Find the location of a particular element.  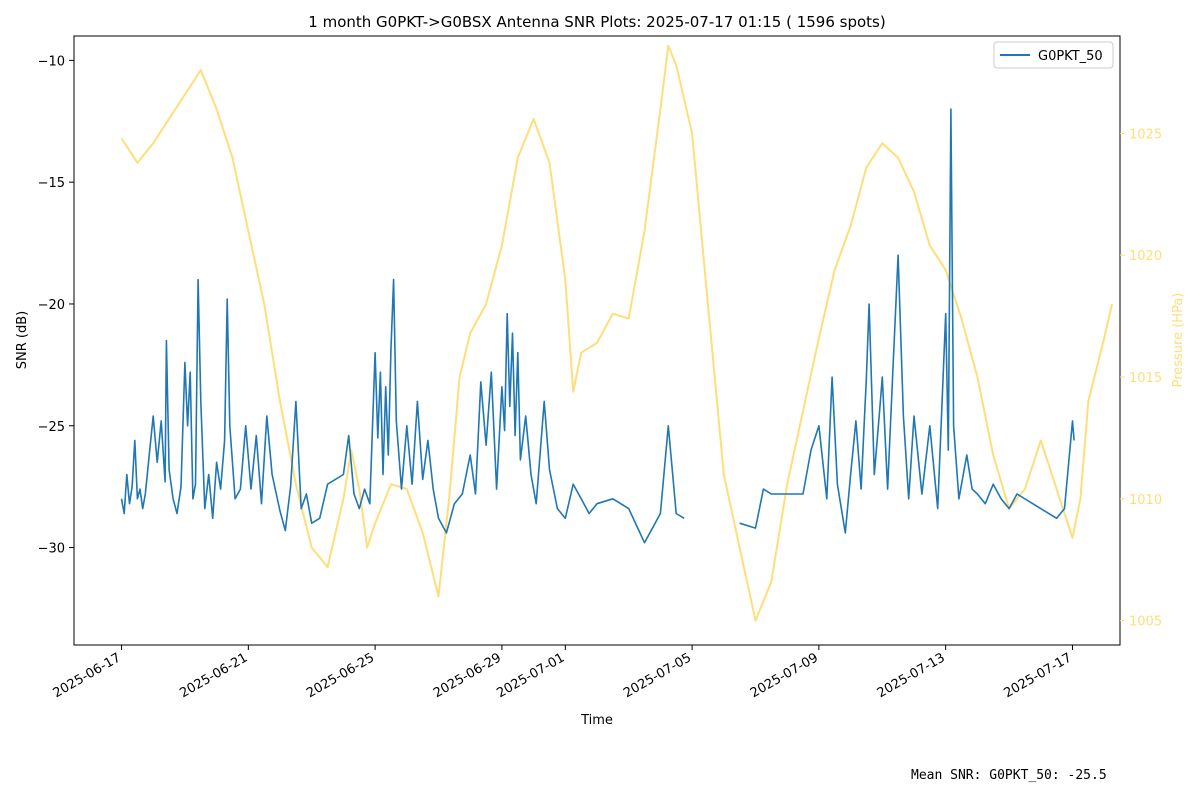

y2-axis: 1005 1010 1015 1020 1025 is located at coordinates (1141, 378).